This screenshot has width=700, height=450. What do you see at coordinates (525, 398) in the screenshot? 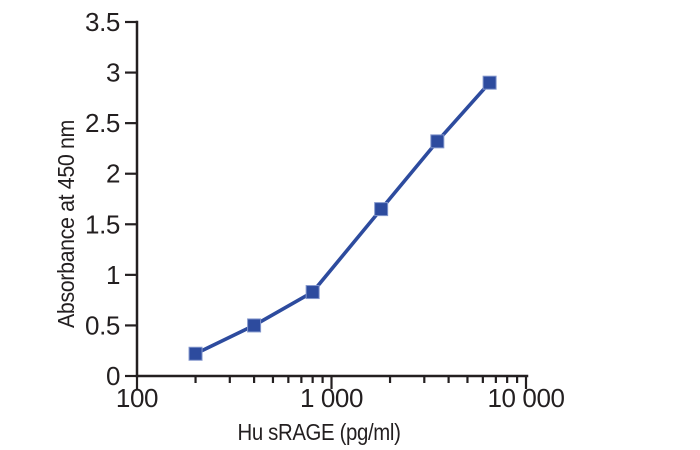
I see `x-axis-tick-label: 10 000` at bounding box center [525, 398].